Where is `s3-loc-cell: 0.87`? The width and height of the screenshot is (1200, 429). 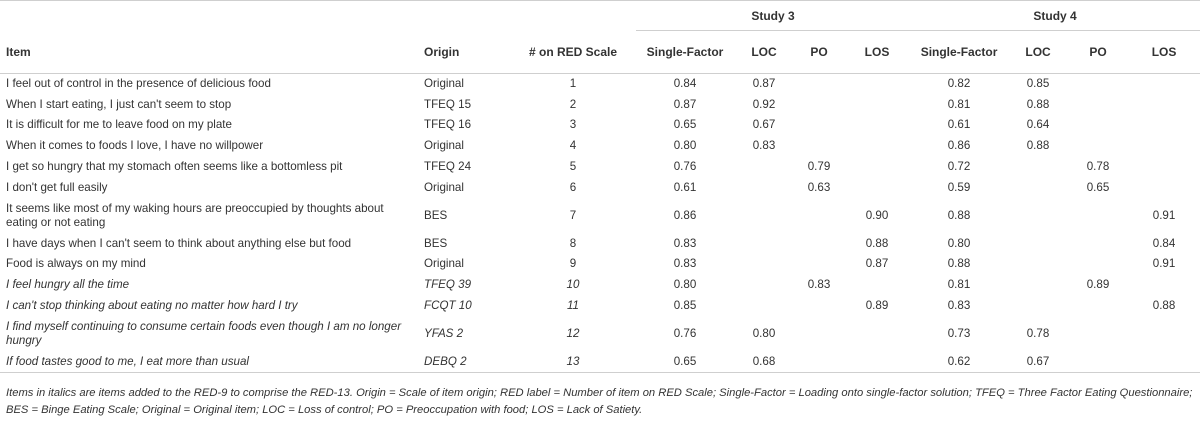
s3-loc-cell: 0.87 is located at coordinates (764, 84).